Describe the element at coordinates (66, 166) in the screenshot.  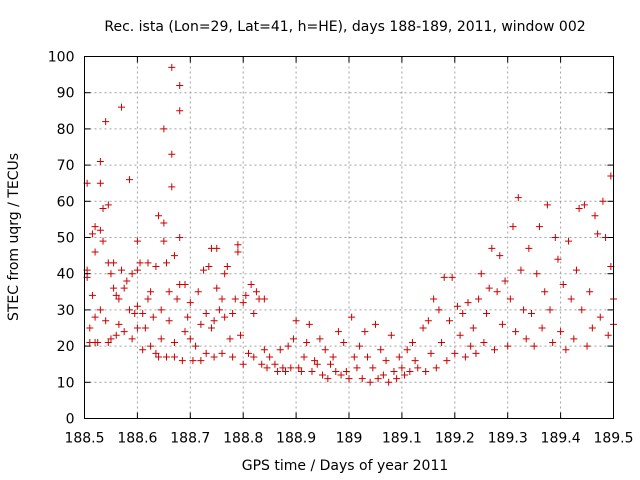
I see `y-tick-label: 70` at that location.